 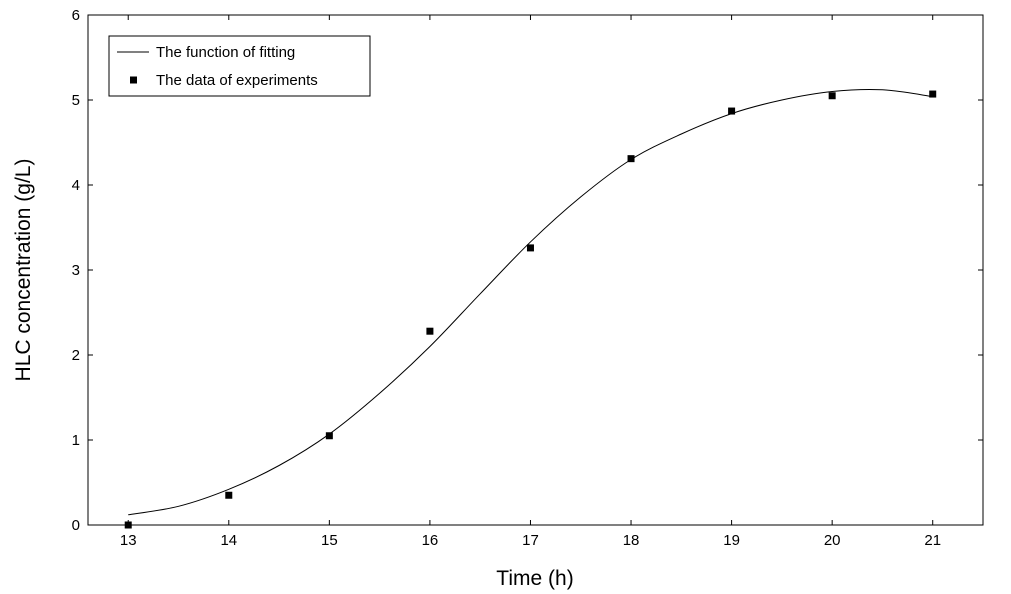 What do you see at coordinates (76, 355) in the screenshot?
I see `y-tick-label: 2` at bounding box center [76, 355].